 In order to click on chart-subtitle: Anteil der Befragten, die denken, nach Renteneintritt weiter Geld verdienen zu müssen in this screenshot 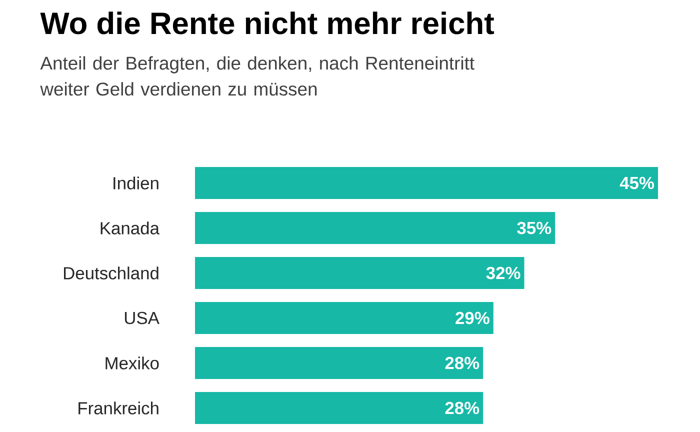, I will do `click(257, 76)`.